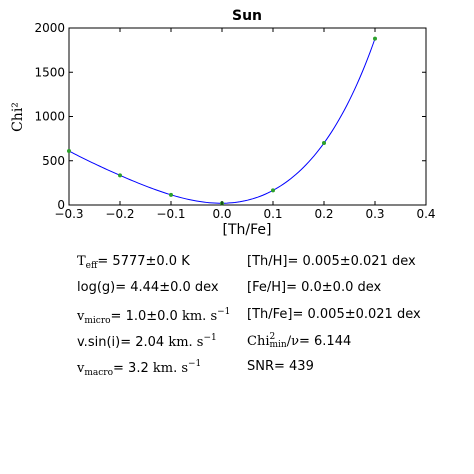 Image resolution: width=474 pixels, height=474 pixels. I want to click on x-tick-label-0: −0.3, so click(68, 214).